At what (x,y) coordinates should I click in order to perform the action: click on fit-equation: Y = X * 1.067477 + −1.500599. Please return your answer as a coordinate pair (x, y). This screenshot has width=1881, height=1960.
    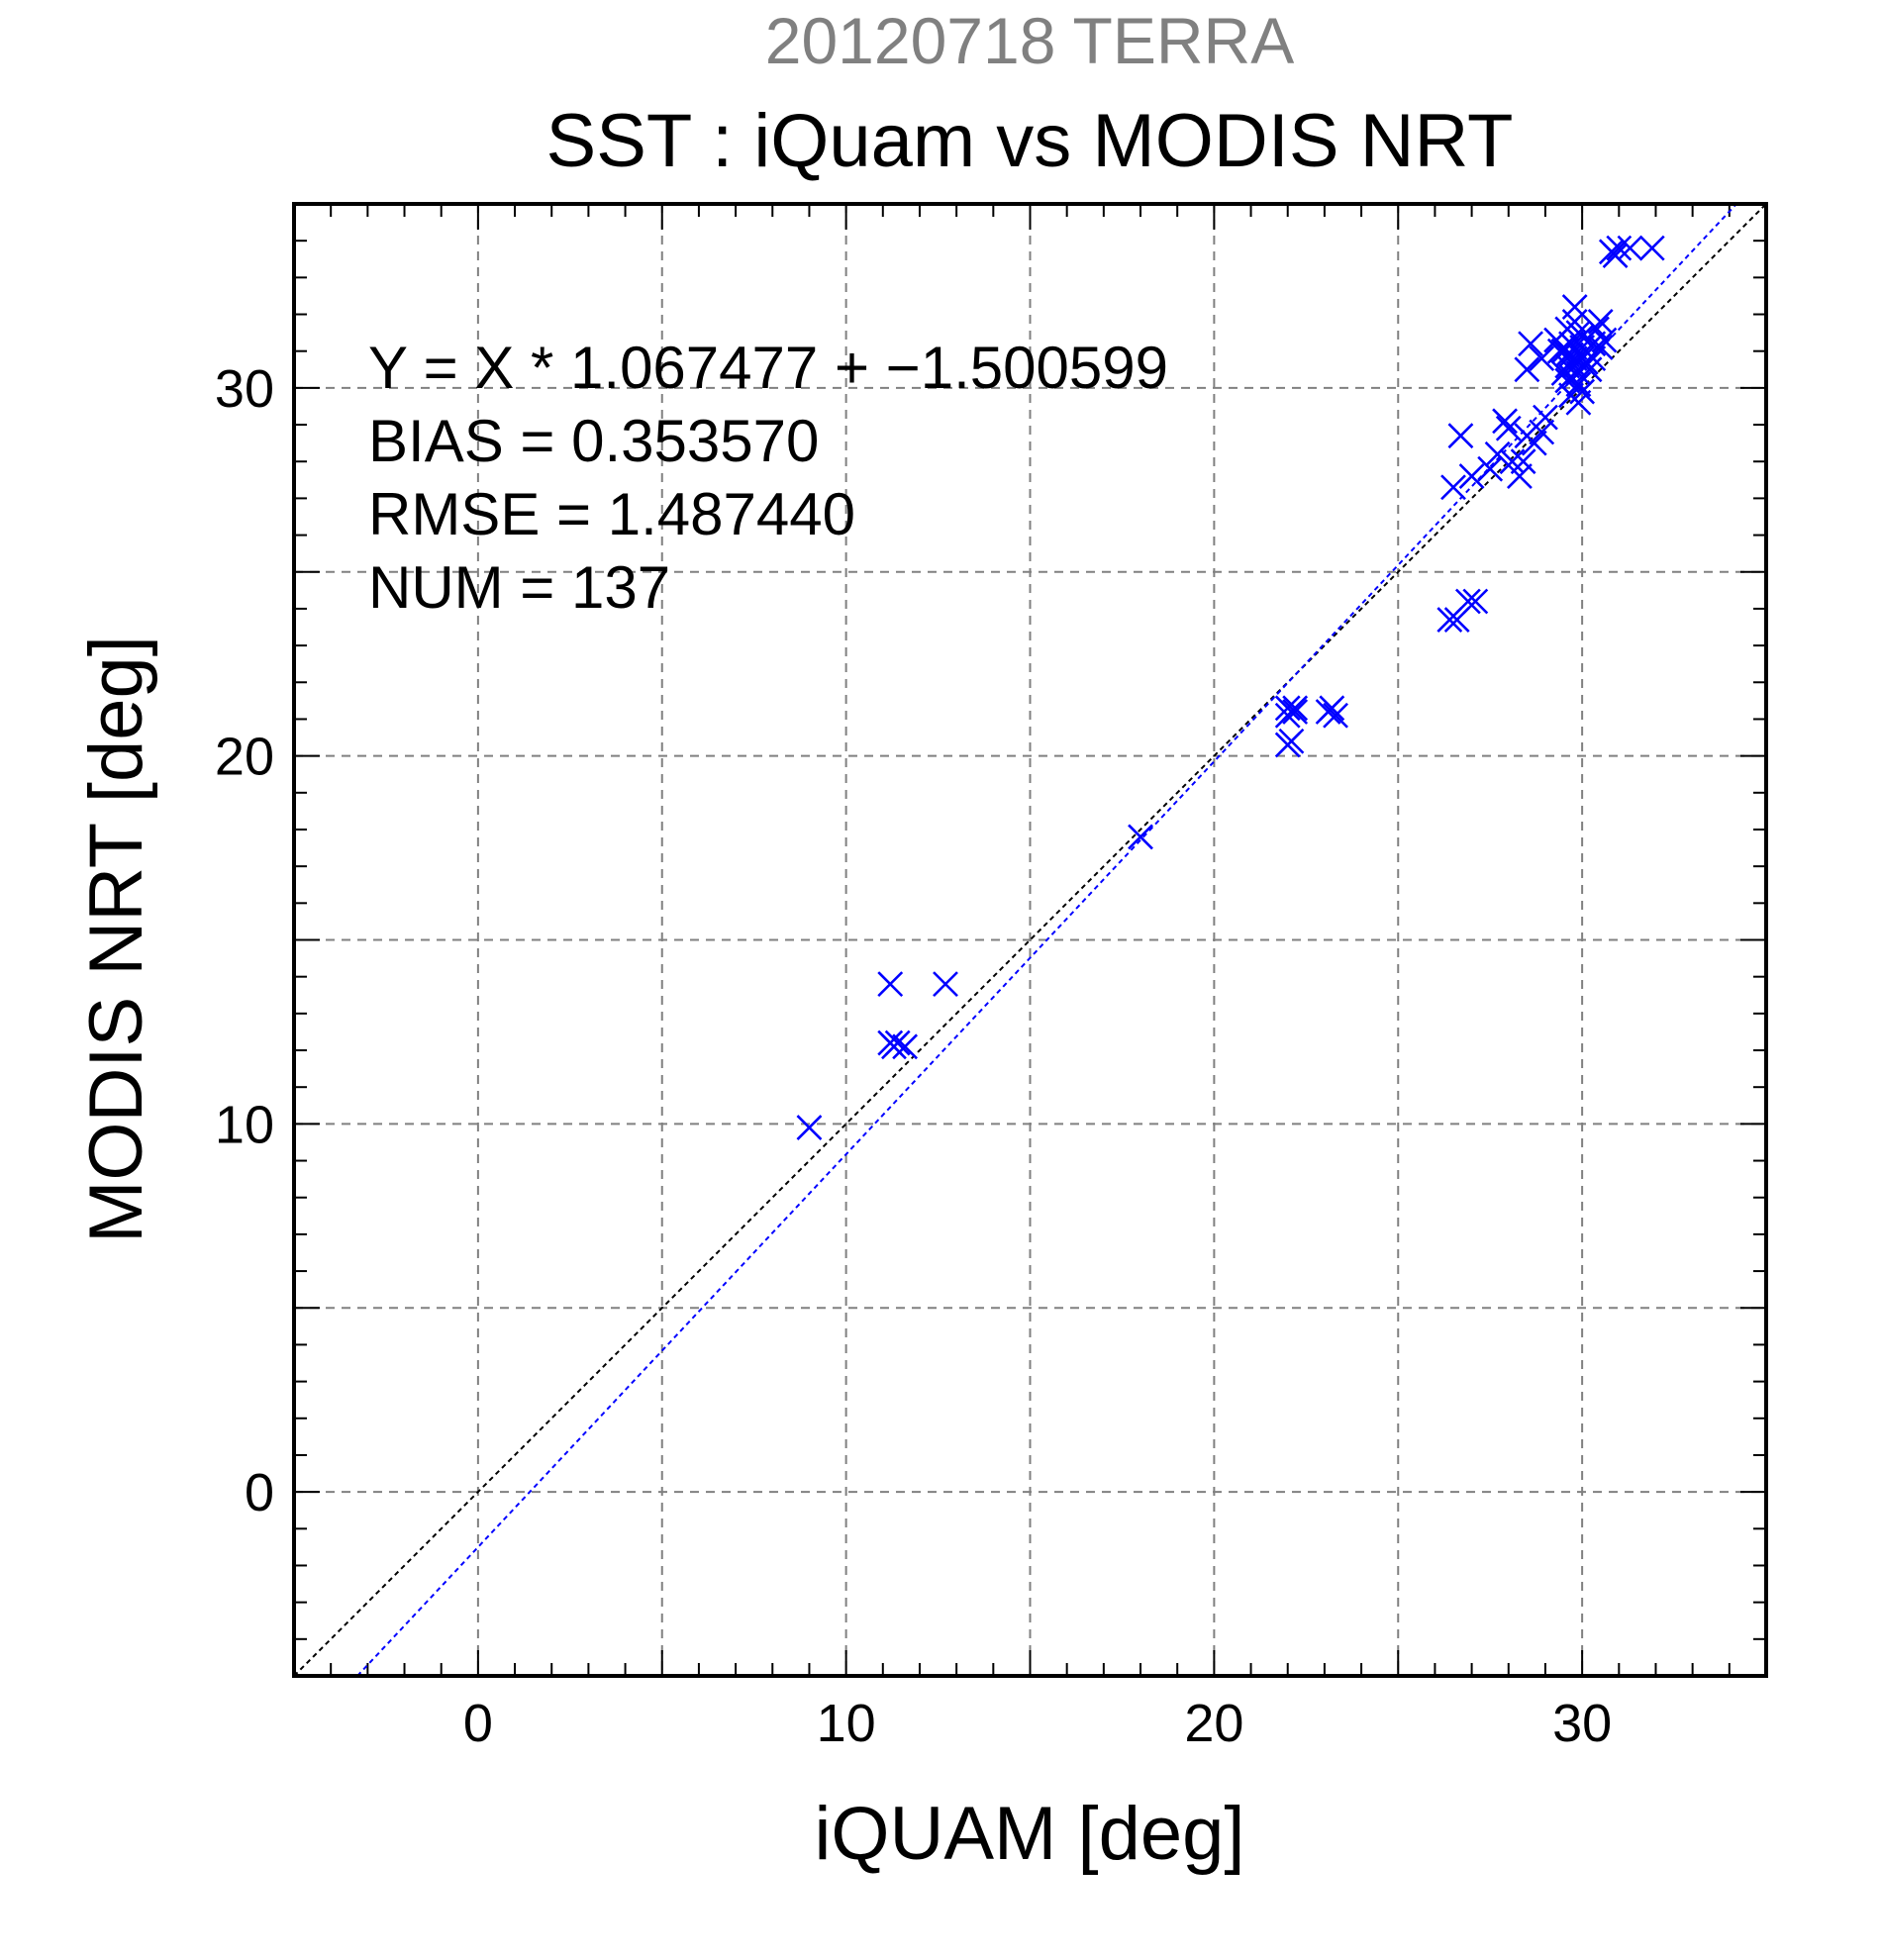
    Looking at the image, I should click on (768, 368).